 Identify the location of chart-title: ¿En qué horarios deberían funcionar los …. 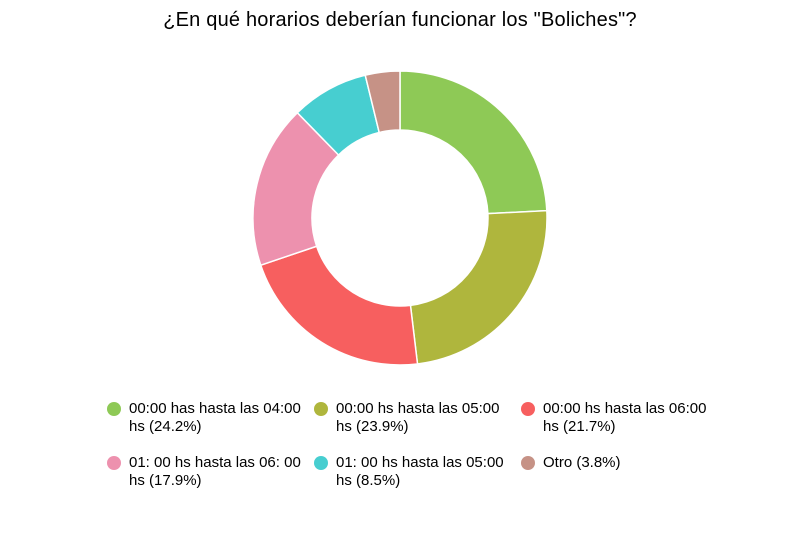
(400, 20).